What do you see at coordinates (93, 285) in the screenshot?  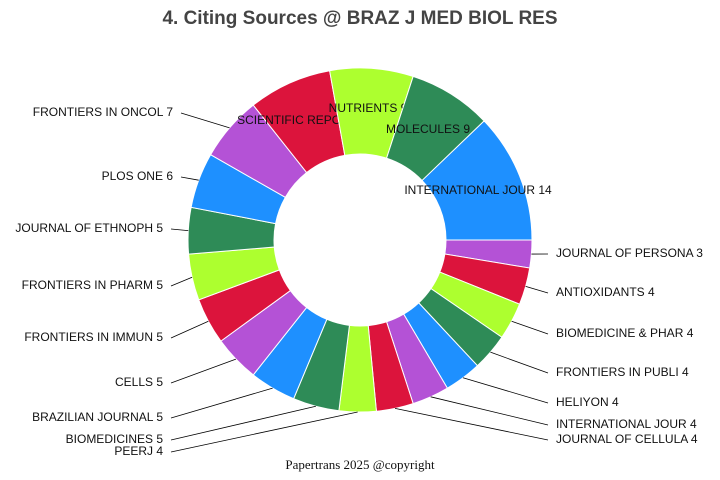 I see `slice-label: FRONTIERS IN PHARM 5` at bounding box center [93, 285].